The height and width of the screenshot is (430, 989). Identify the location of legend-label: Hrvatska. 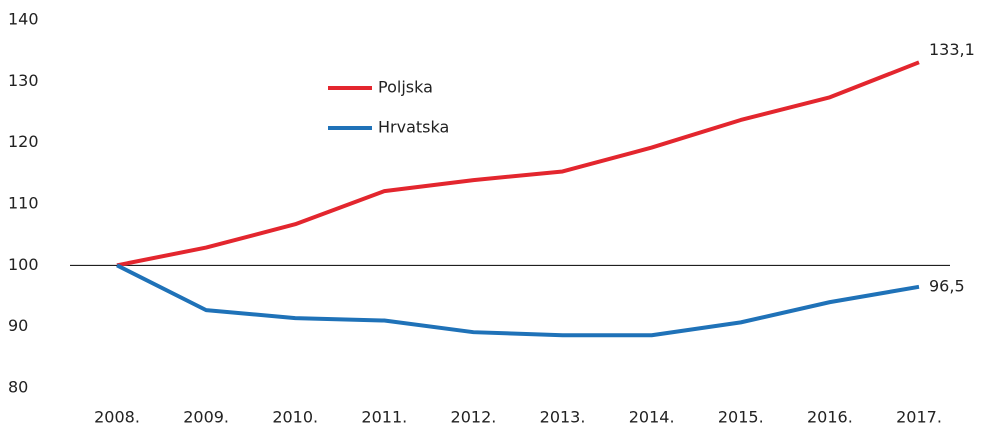
(413, 127).